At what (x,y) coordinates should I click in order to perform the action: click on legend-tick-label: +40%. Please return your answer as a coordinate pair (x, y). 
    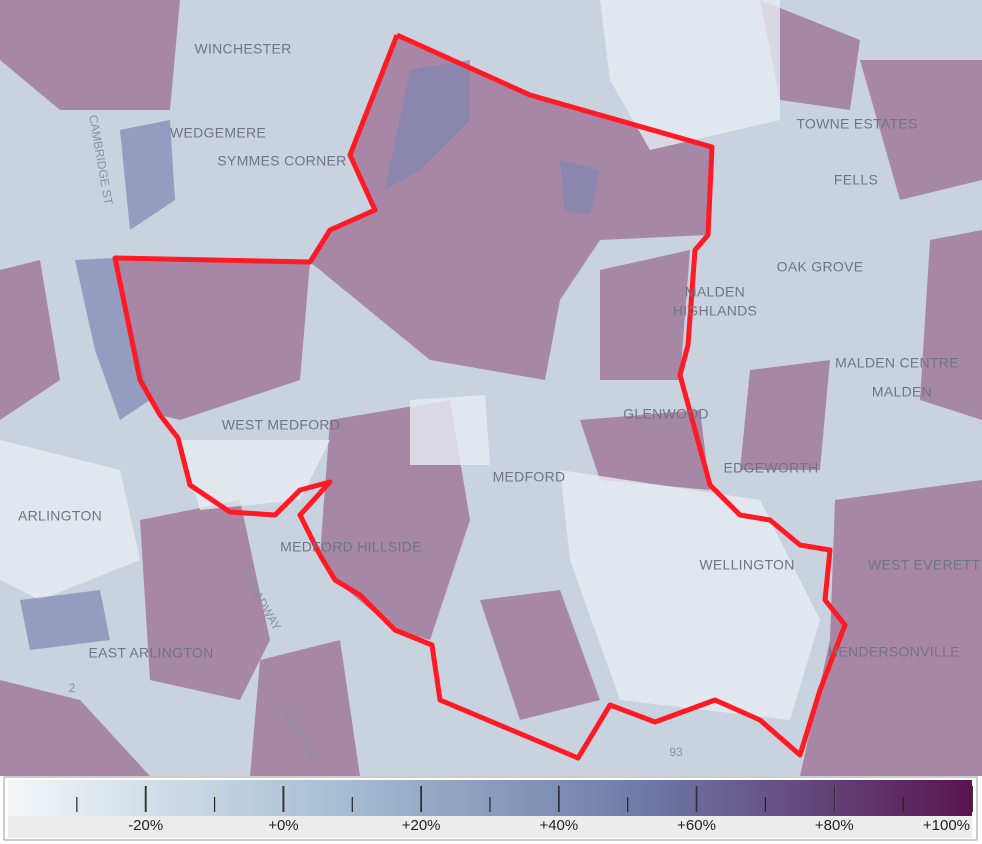
    Looking at the image, I should click on (558, 825).